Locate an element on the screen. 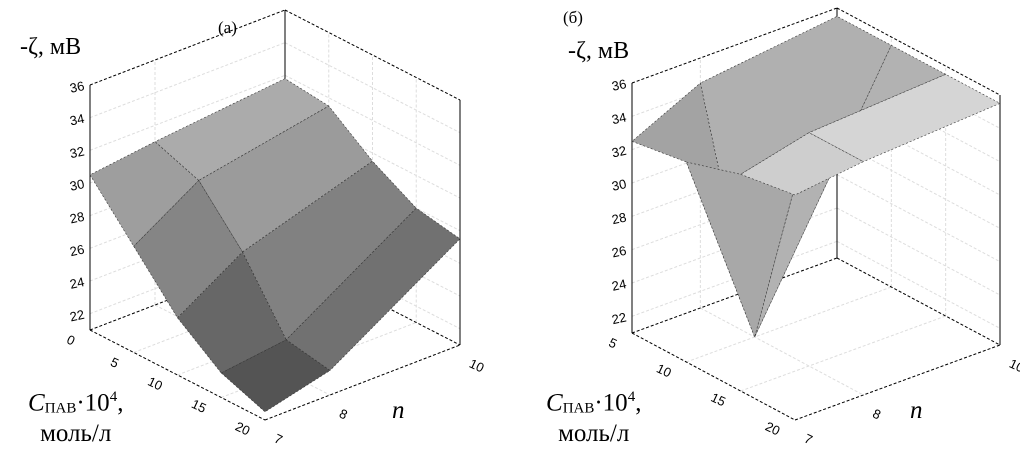  y-axis is located at coordinates (897, 382).